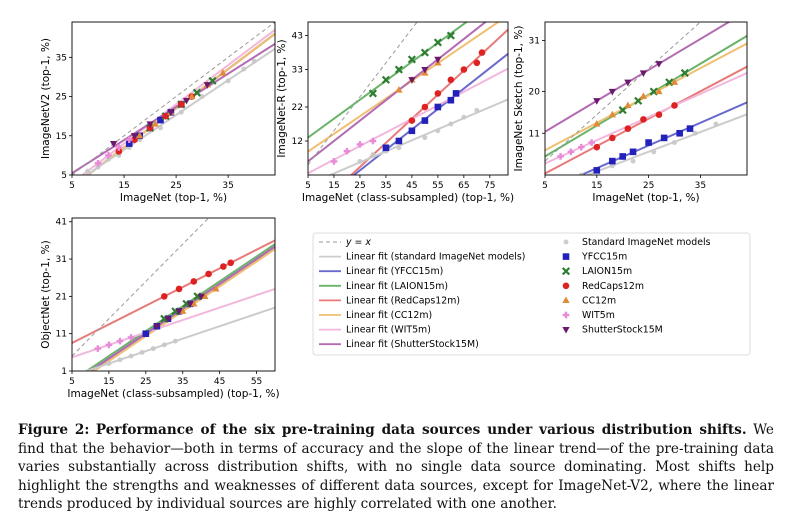 Image resolution: width=788 pixels, height=529 pixels. I want to click on y-tick-label: 1, so click(64, 372).